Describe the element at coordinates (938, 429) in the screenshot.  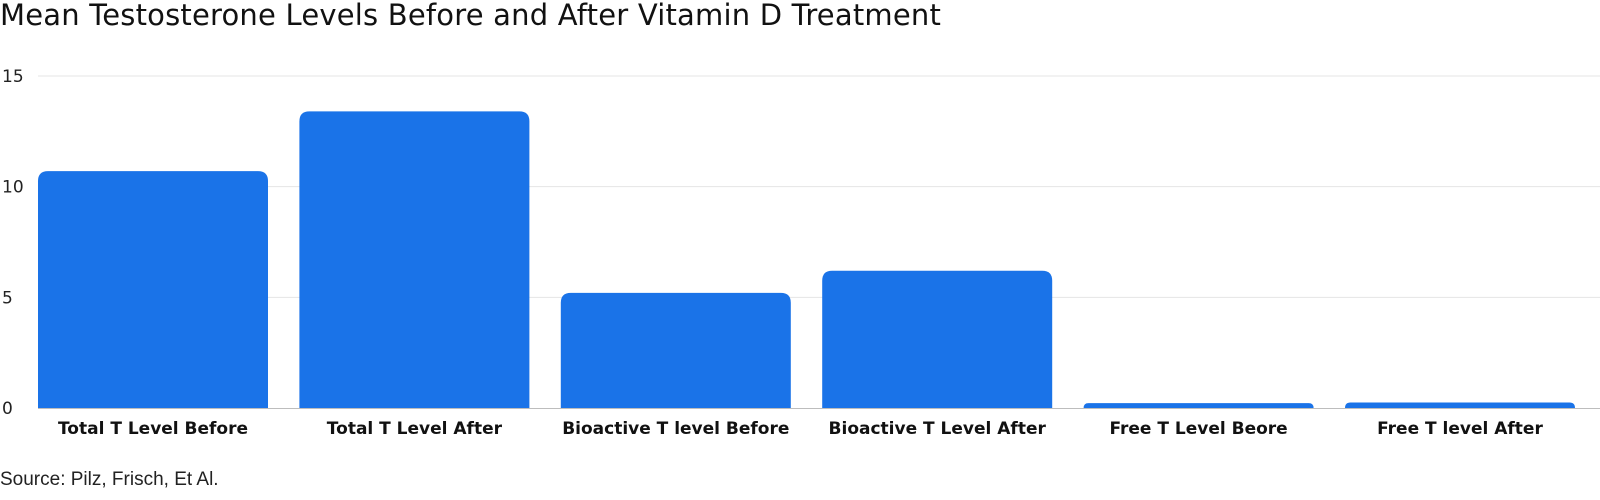
I see `x-tick-label: Bioactive T Level After` at that location.